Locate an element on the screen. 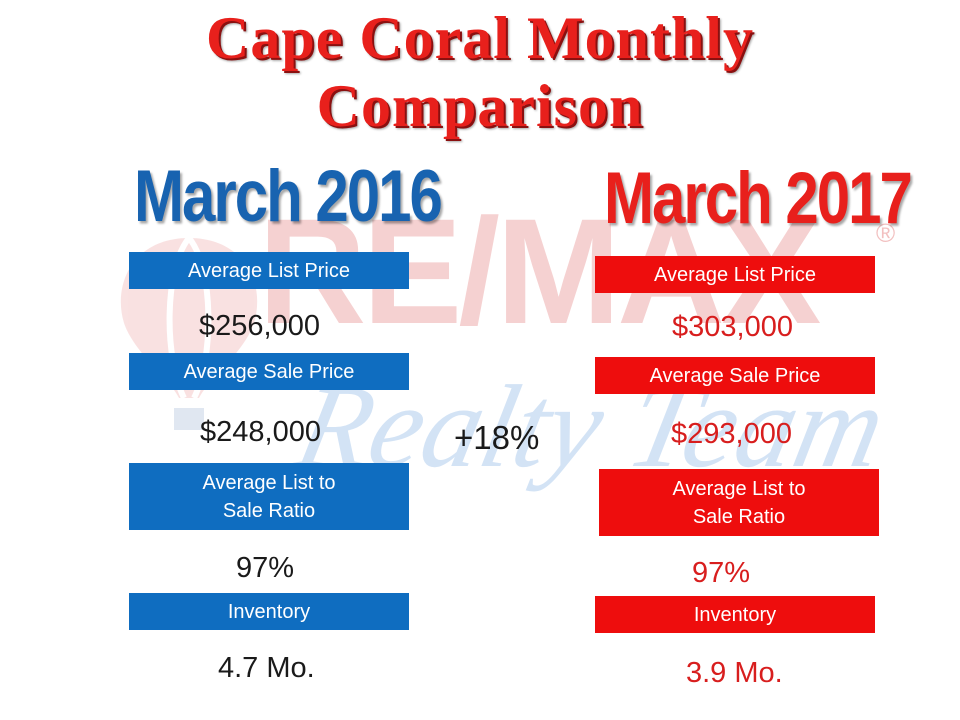 The image size is (960, 720). left-list-price-value: $256,000 is located at coordinates (259, 326).